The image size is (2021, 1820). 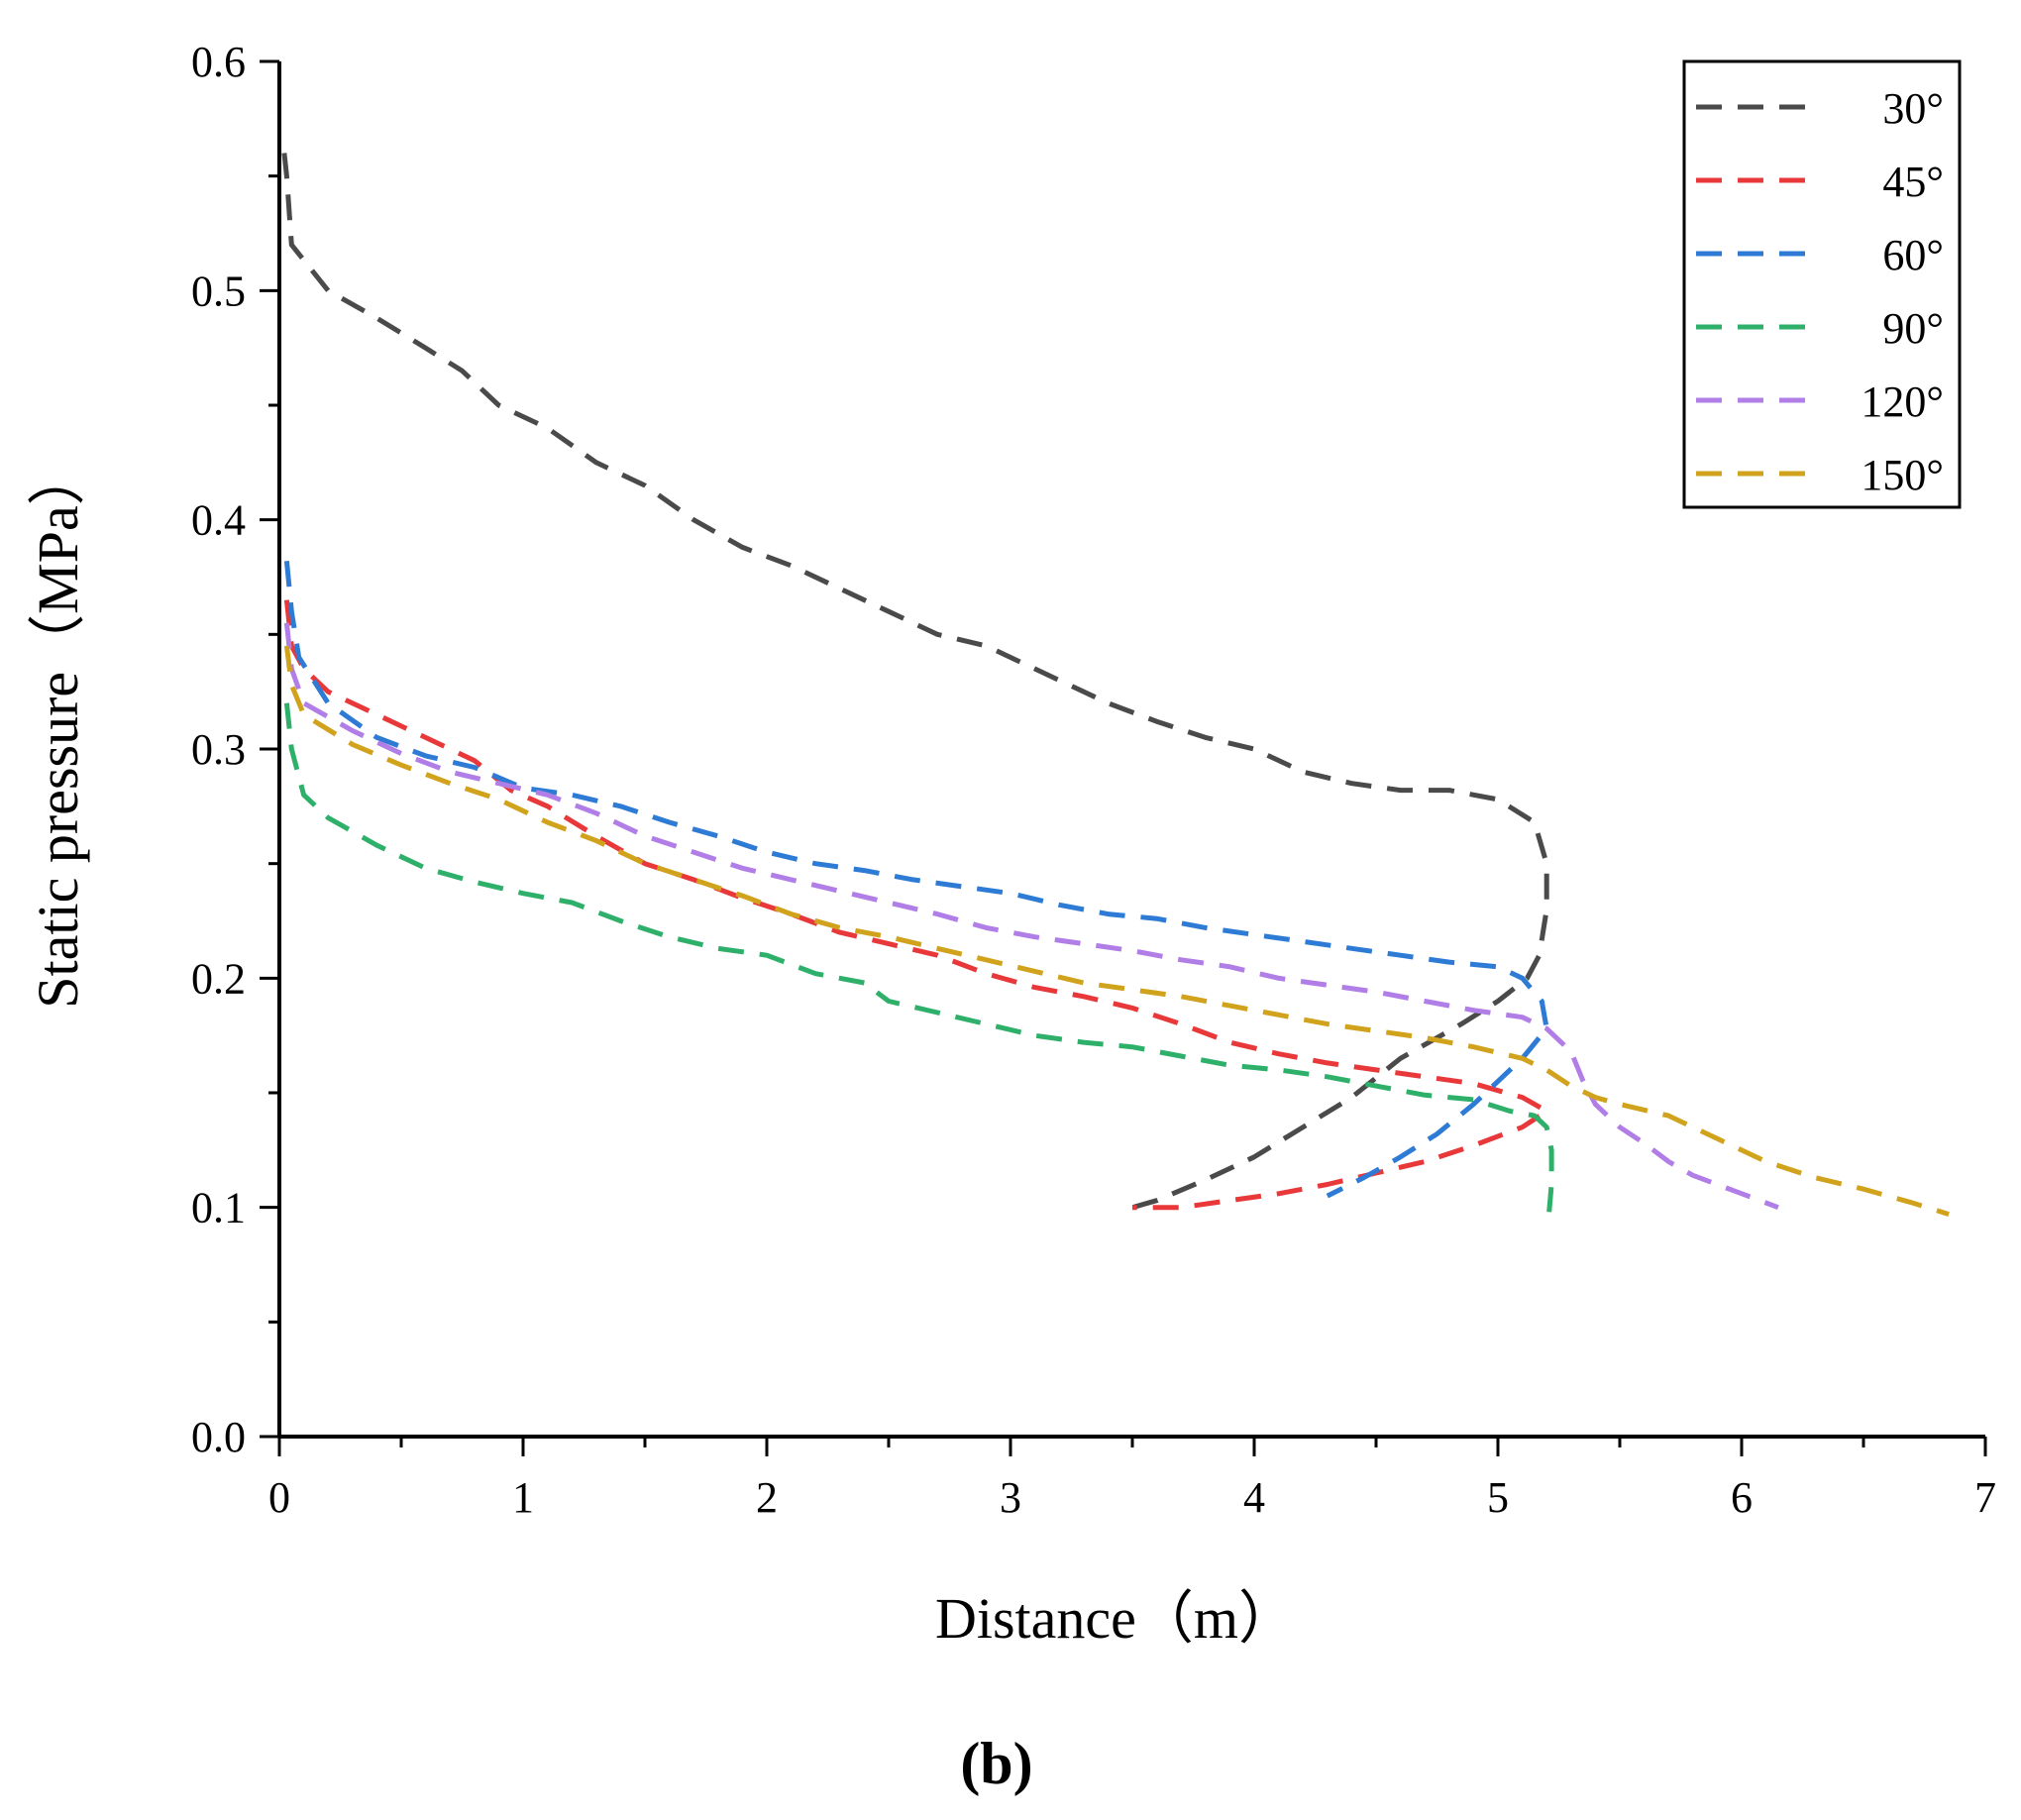 I want to click on x-tick-label: 0, so click(x=279, y=1497).